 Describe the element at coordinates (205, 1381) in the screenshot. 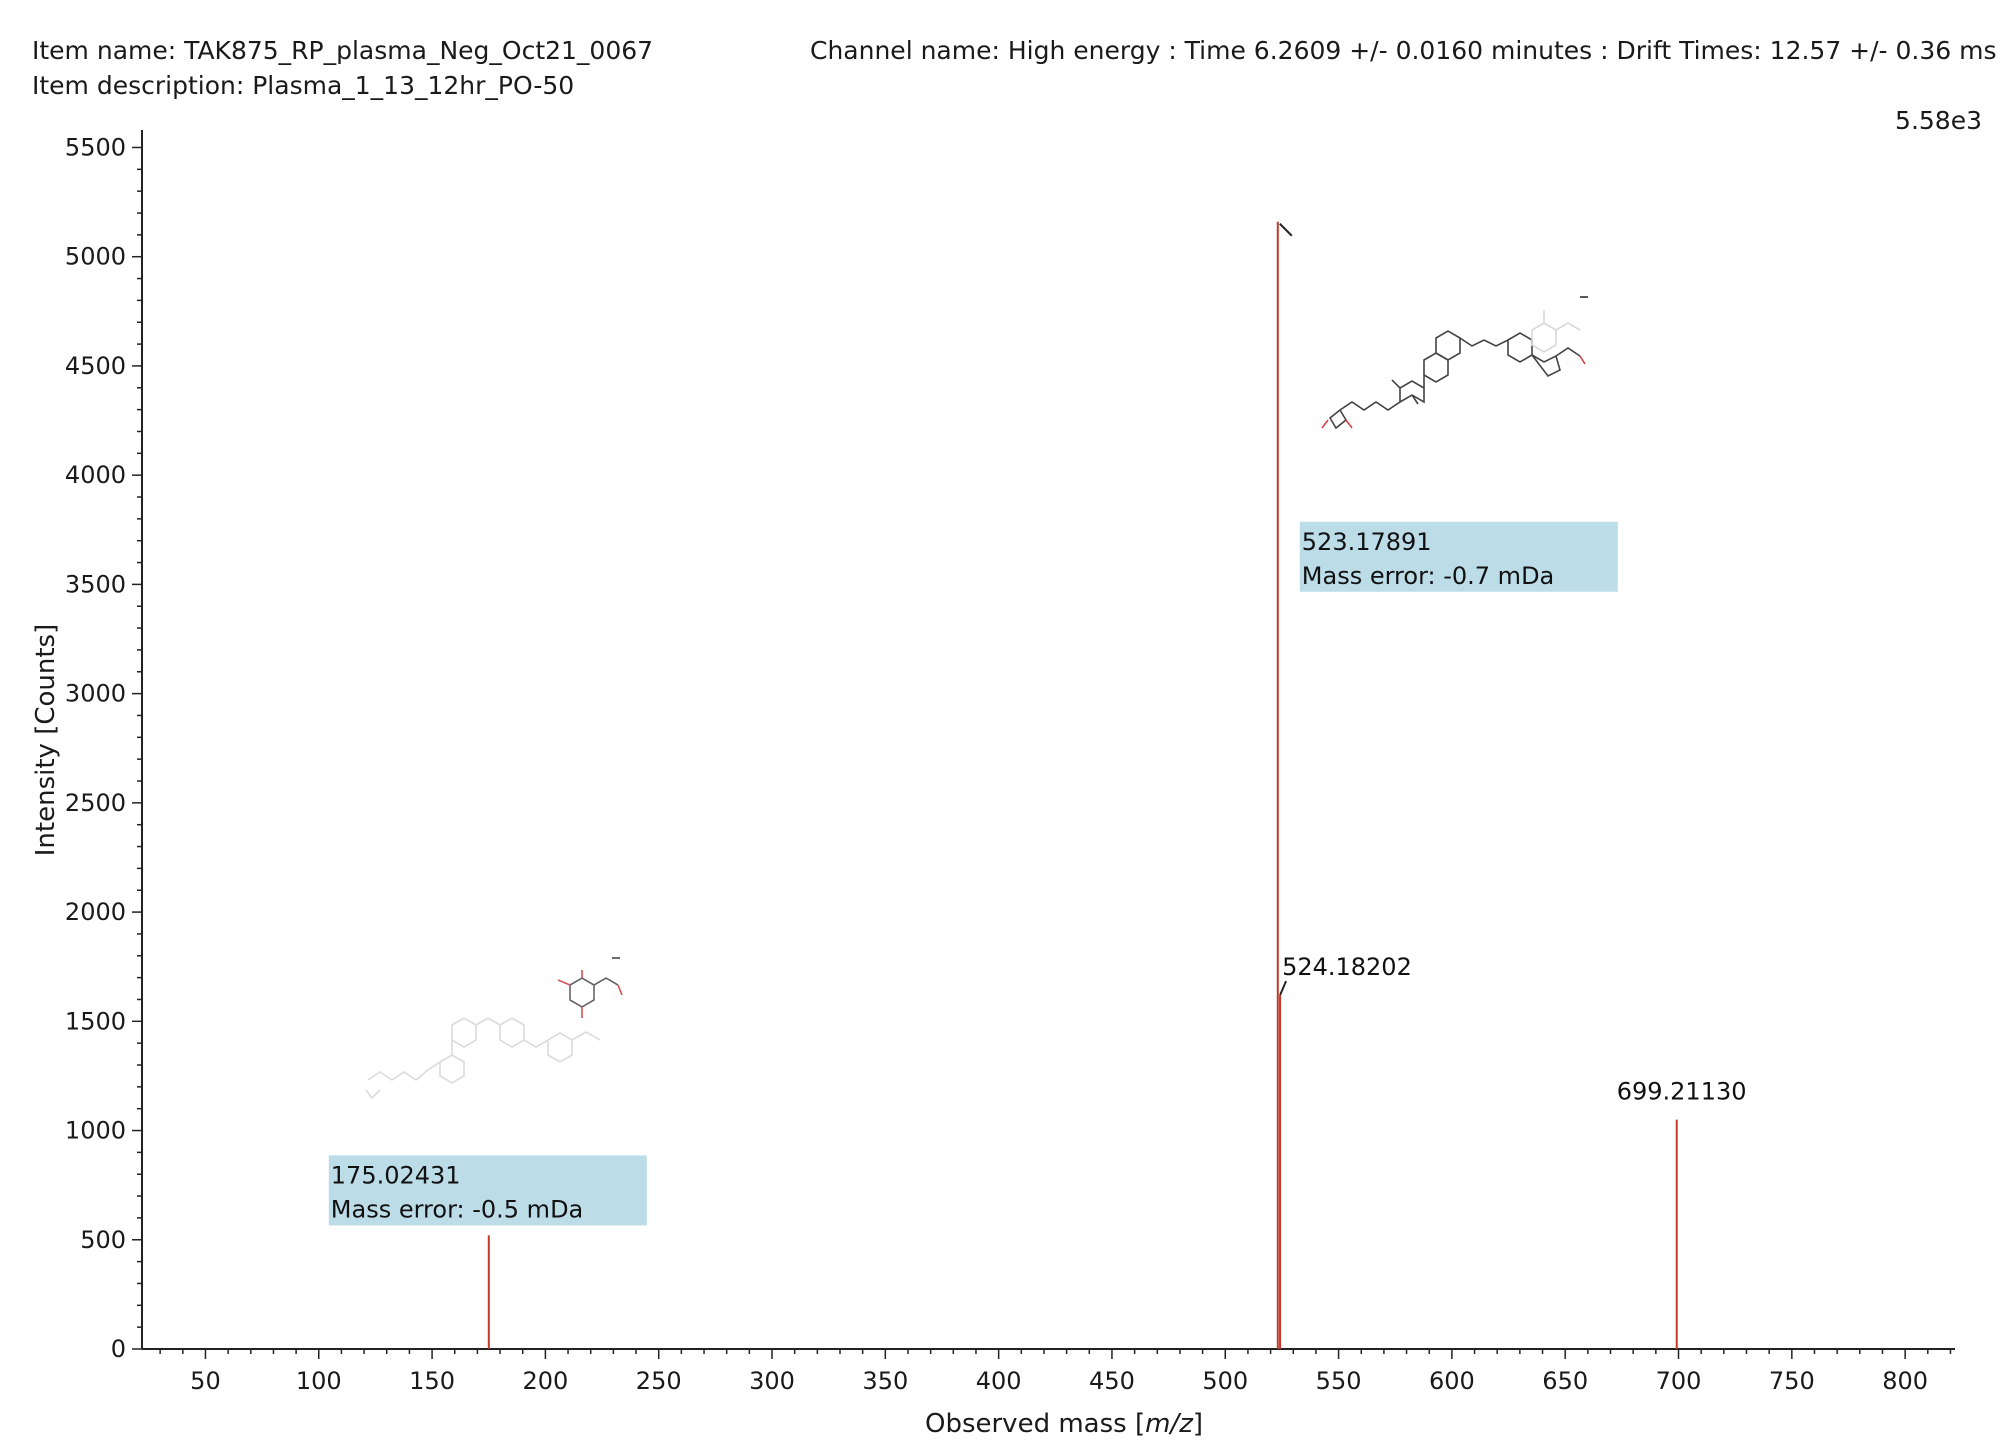

I see `x-tick-label: 50` at that location.